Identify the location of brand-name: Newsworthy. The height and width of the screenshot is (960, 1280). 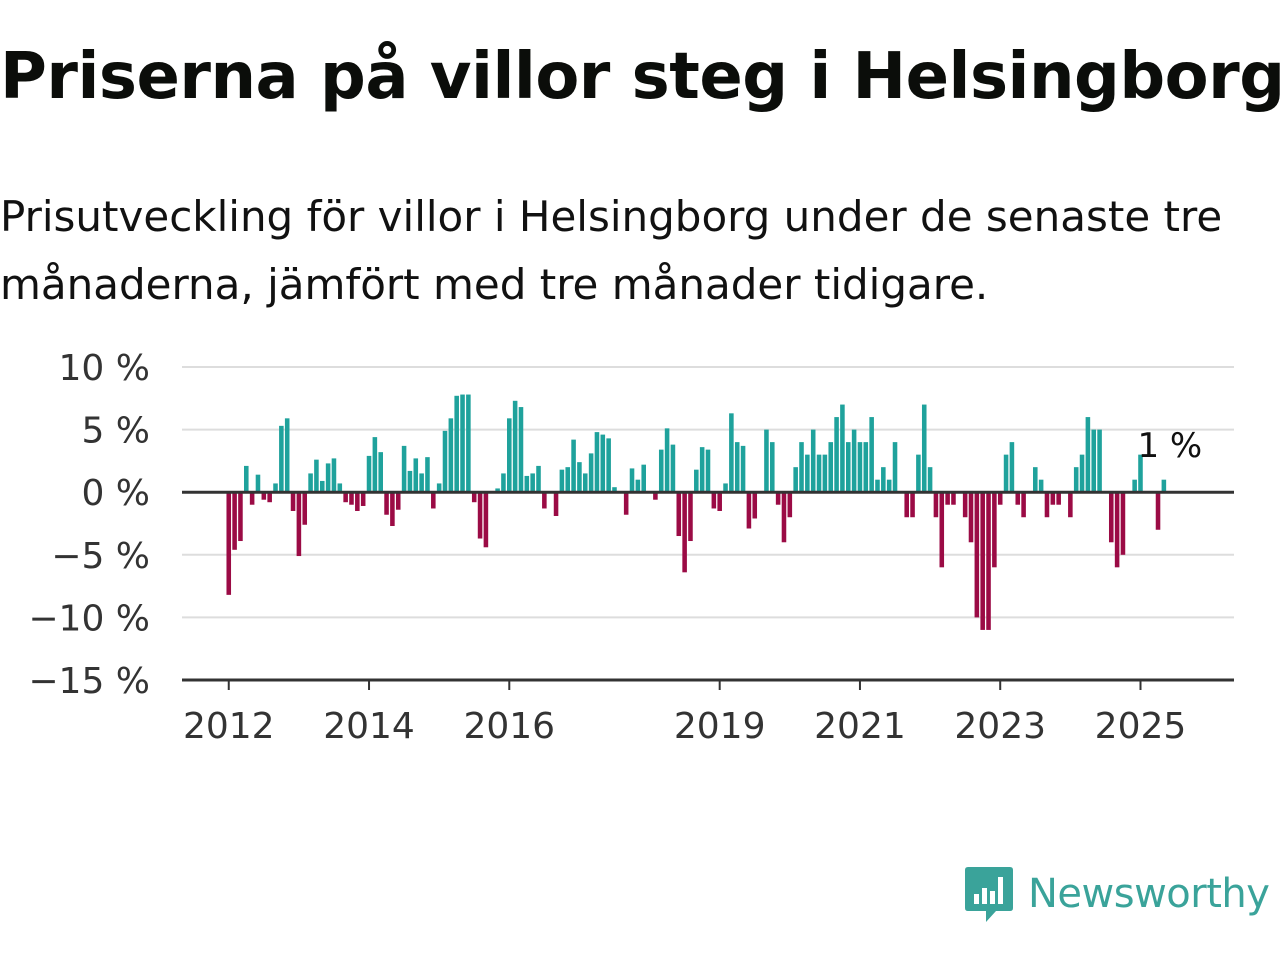
(1149, 894).